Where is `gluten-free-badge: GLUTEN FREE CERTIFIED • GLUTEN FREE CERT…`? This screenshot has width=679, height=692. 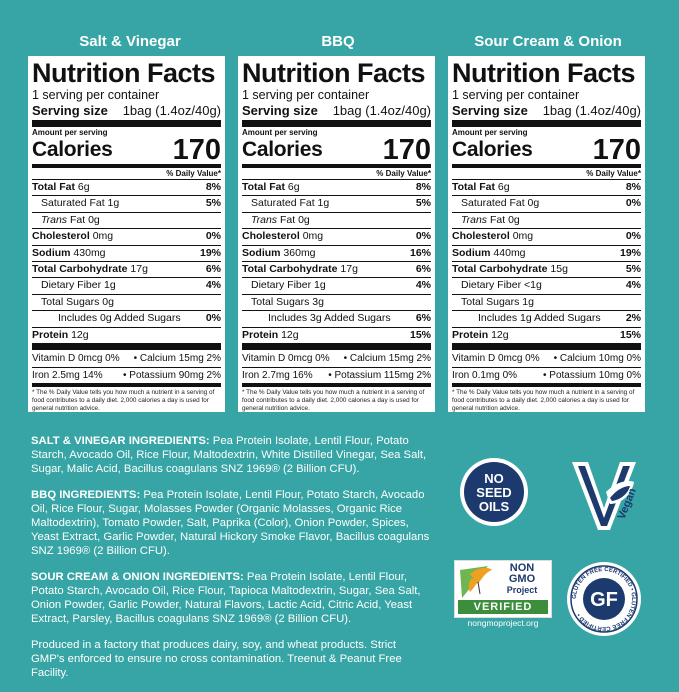
gluten-free-badge: GLUTEN FREE CERTIFIED • GLUTEN FREE CERT… is located at coordinates (604, 599).